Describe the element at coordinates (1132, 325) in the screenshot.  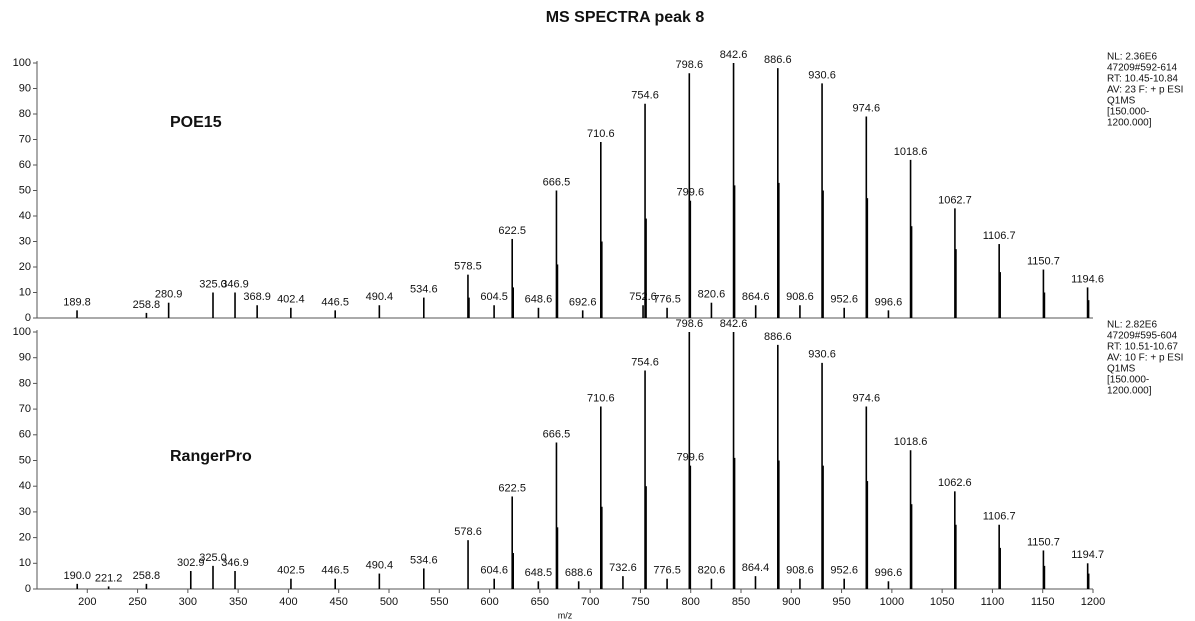
I see `info-line: NL: 2.82E6` at that location.